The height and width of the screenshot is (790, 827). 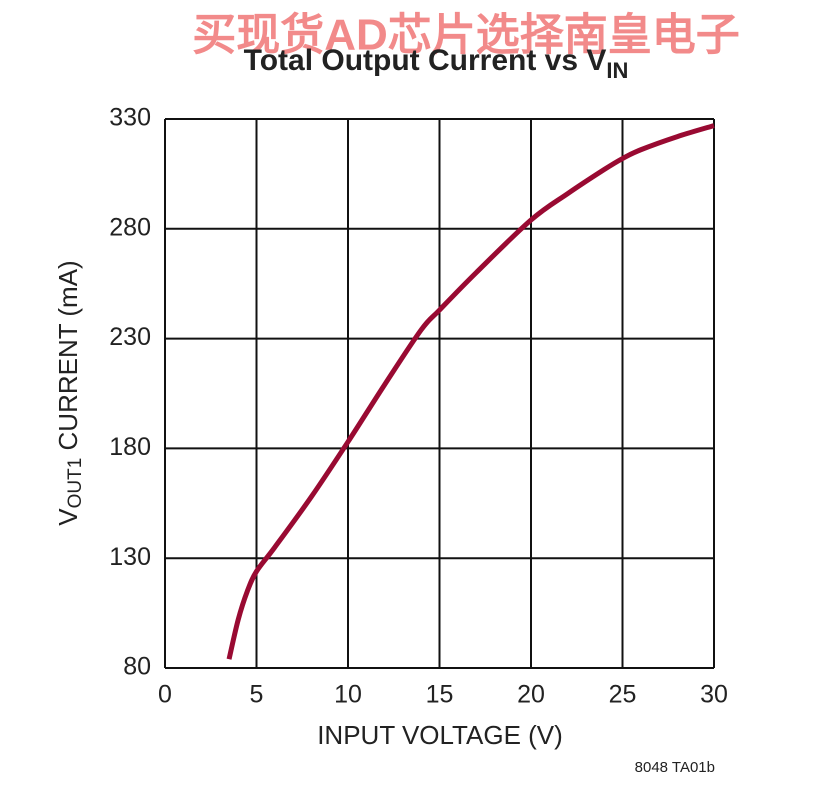 What do you see at coordinates (466, 35) in the screenshot?
I see `watermark: 买现货AD芯片选择南皇电子` at bounding box center [466, 35].